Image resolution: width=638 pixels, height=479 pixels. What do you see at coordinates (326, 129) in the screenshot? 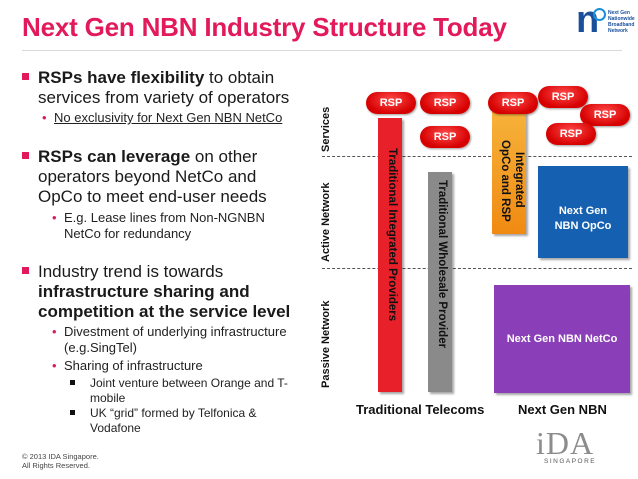
I see `layer-label-services: Services` at bounding box center [326, 129].